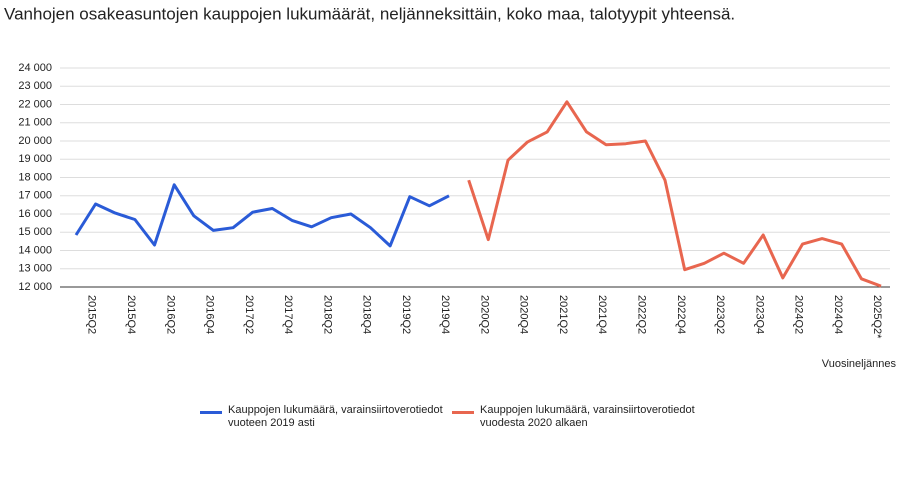  What do you see at coordinates (35, 287) in the screenshot?
I see `y-tick-label: 12 000` at bounding box center [35, 287].